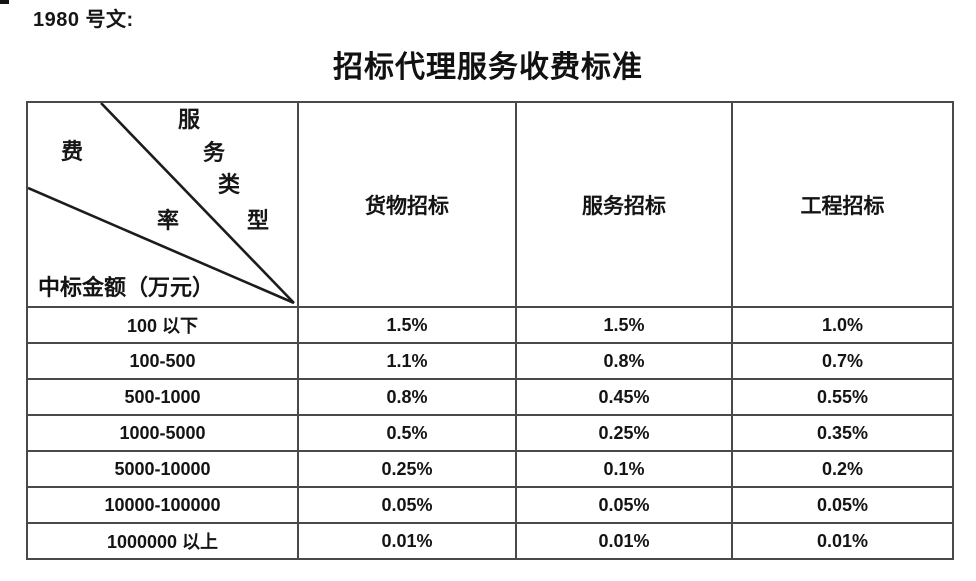  What do you see at coordinates (407, 433) in the screenshot?
I see `fee-rate-value: 0.5%` at bounding box center [407, 433].